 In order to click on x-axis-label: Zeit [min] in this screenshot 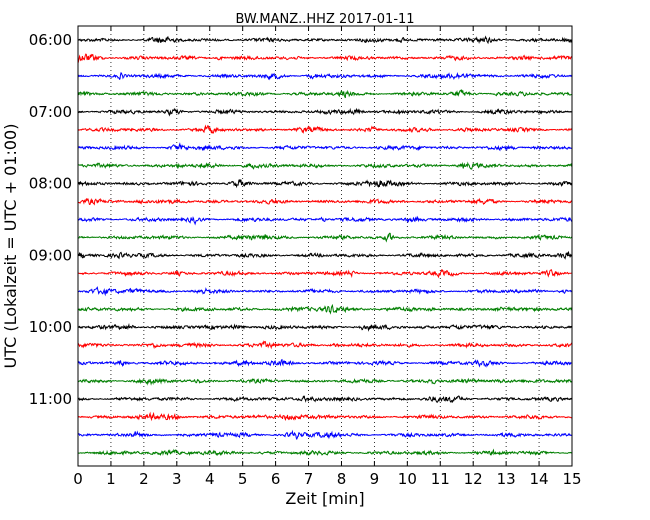, I will do `click(324, 498)`.